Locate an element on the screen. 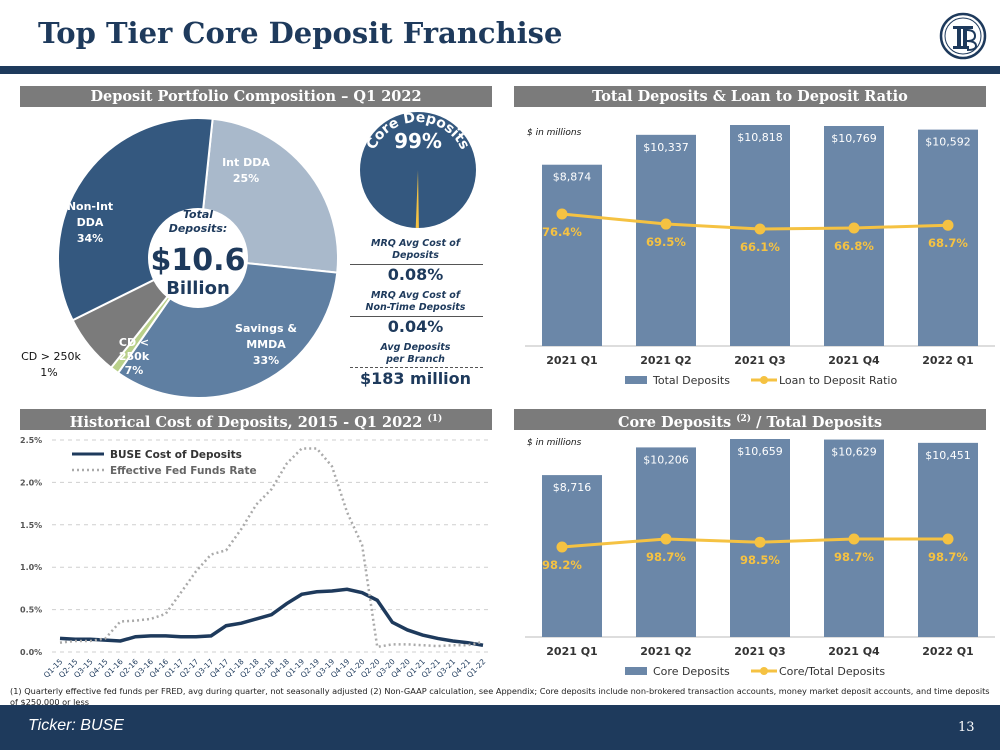 This screenshot has height=750, width=1000. history-legend-fed-label: Effective Fed Funds Rate is located at coordinates (183, 471).